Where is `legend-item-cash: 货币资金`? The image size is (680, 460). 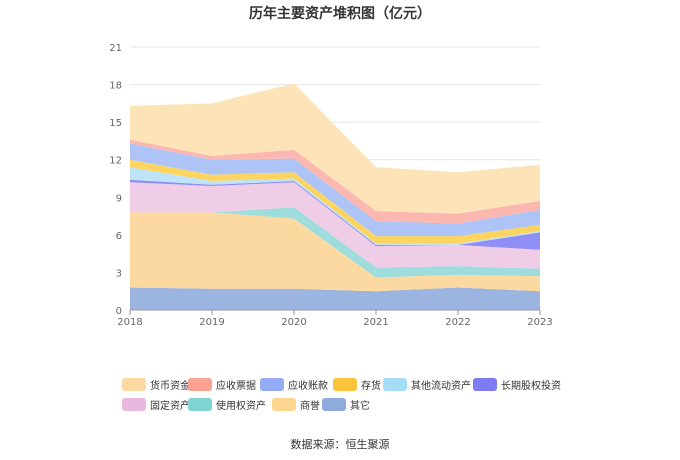
legend-item-cash: 货币资金 is located at coordinates (156, 384).